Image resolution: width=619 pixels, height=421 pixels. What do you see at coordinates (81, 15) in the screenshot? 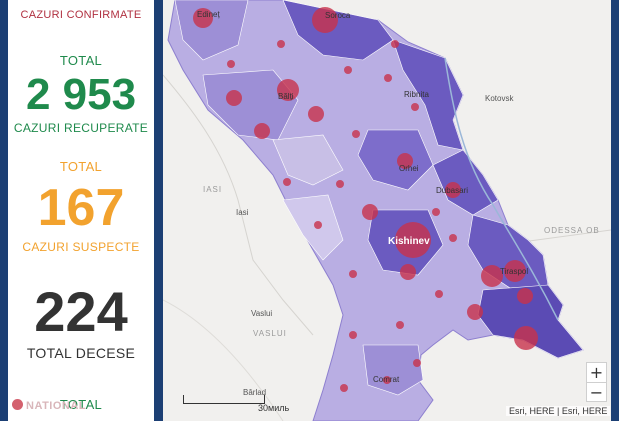
I see `confirmed-cases-label: CAZURI CONFIRMATE` at bounding box center [81, 15].